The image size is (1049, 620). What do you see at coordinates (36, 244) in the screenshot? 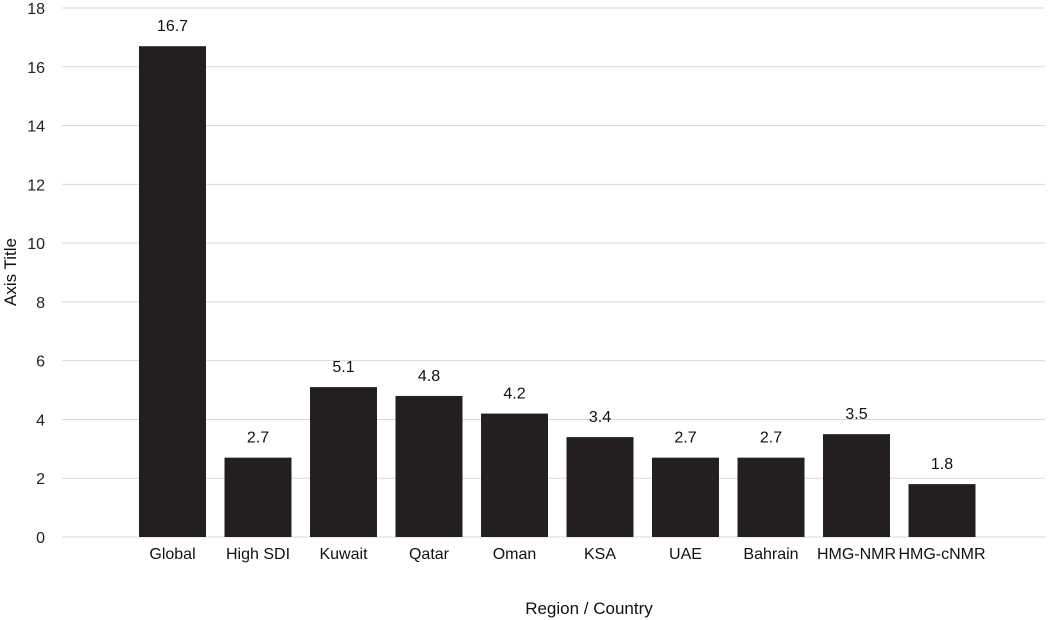
I see `y-tick-label: 10` at bounding box center [36, 244].